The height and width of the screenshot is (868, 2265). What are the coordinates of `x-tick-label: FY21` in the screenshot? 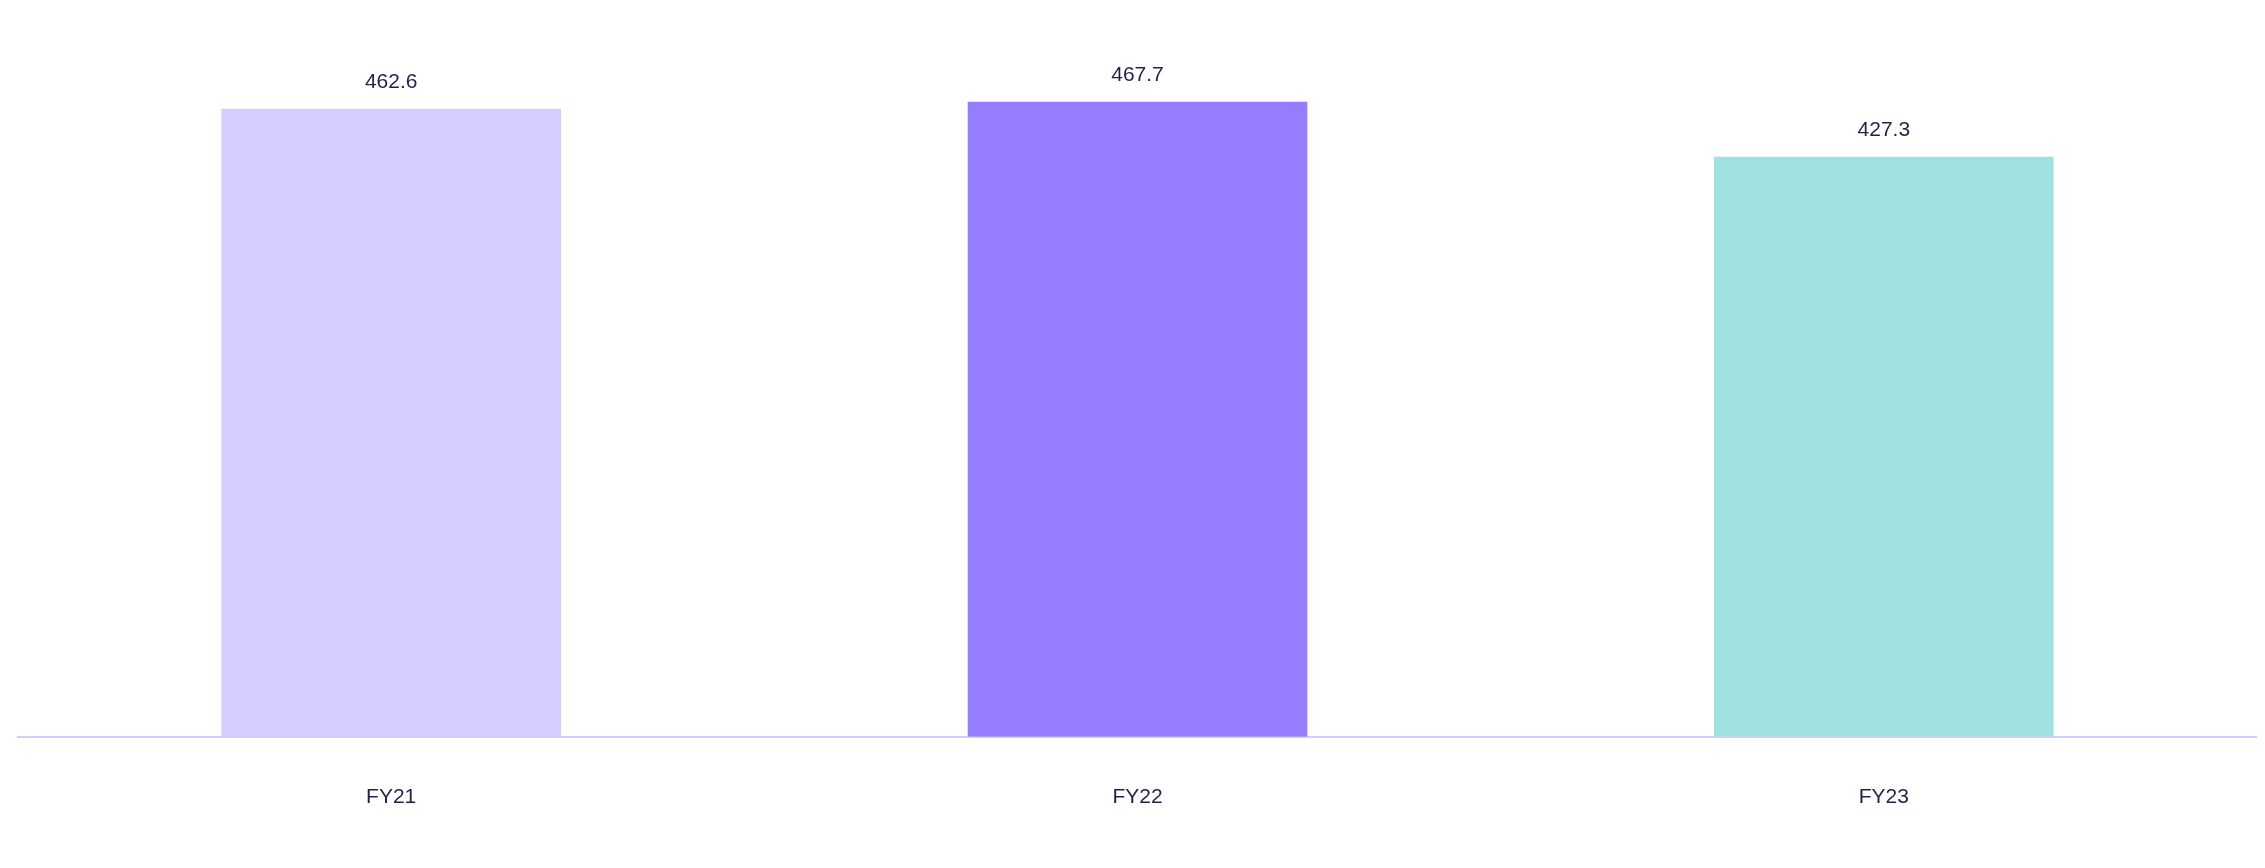 It's located at (391, 796).